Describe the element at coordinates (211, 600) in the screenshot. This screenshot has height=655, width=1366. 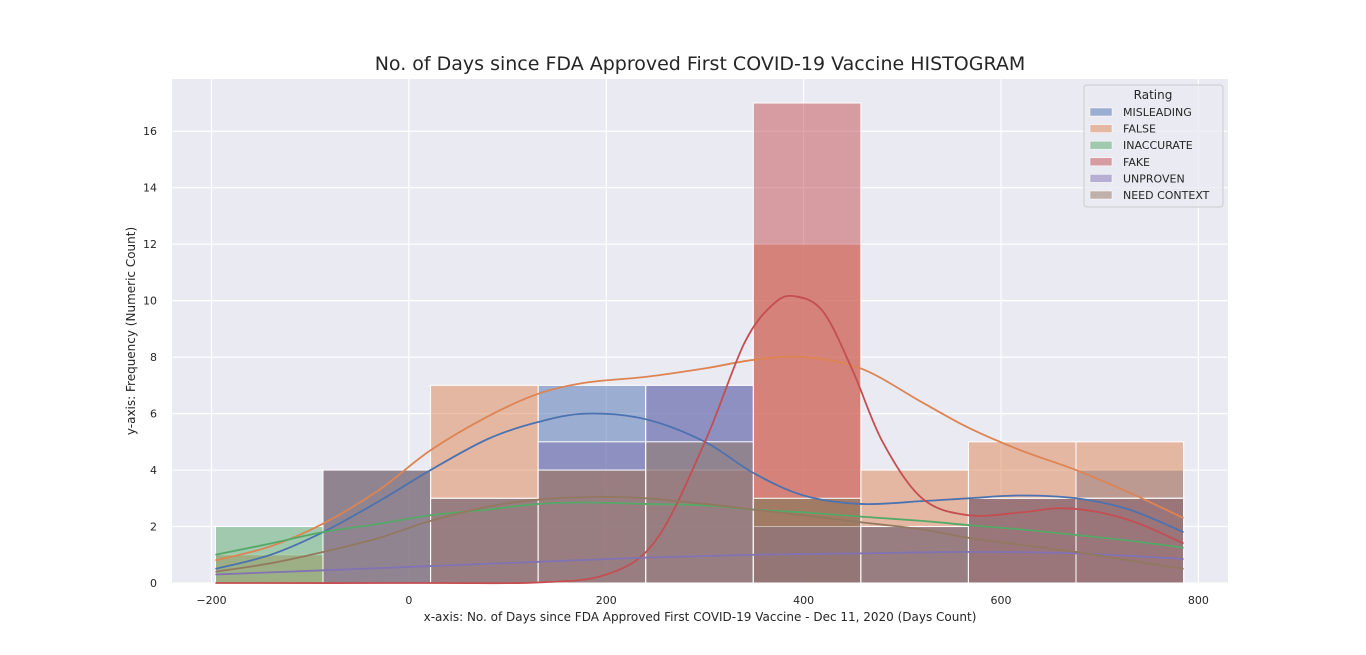
I see `x-tick-label: −200` at that location.